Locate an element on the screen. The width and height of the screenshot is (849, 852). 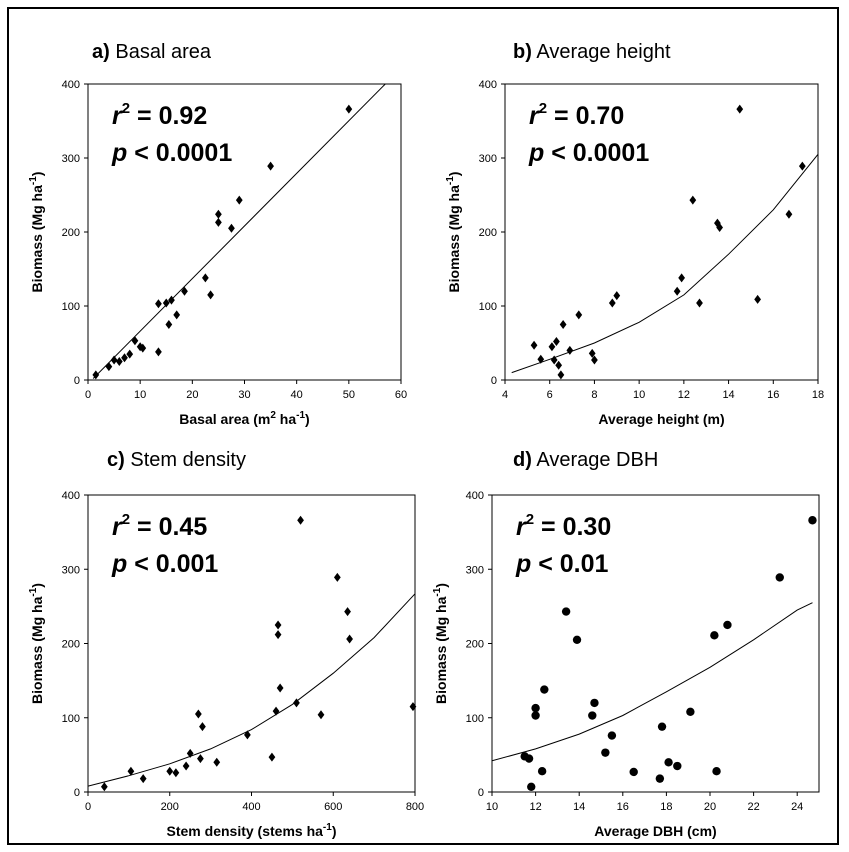
x-tick-label: 30 is located at coordinates (244, 395).